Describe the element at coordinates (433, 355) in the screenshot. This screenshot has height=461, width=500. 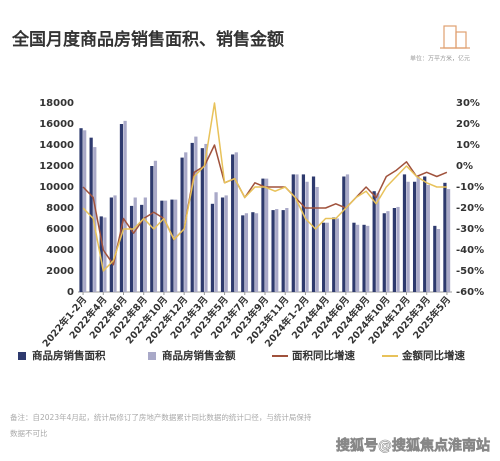
I see `legend-label: 金额同比增速` at that location.